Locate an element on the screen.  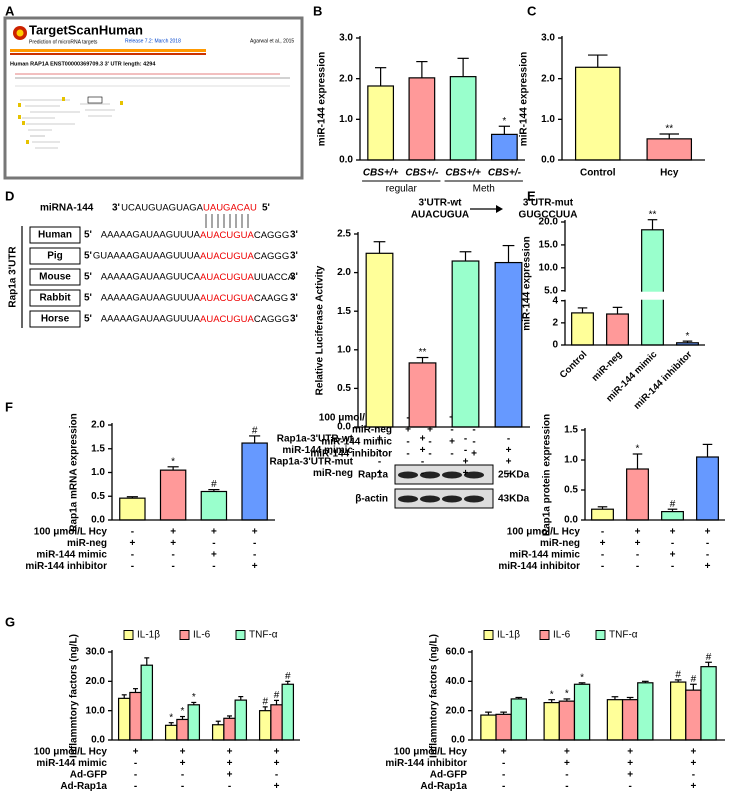
y-tick-label: 0.5 is located at coordinates (344, 388).